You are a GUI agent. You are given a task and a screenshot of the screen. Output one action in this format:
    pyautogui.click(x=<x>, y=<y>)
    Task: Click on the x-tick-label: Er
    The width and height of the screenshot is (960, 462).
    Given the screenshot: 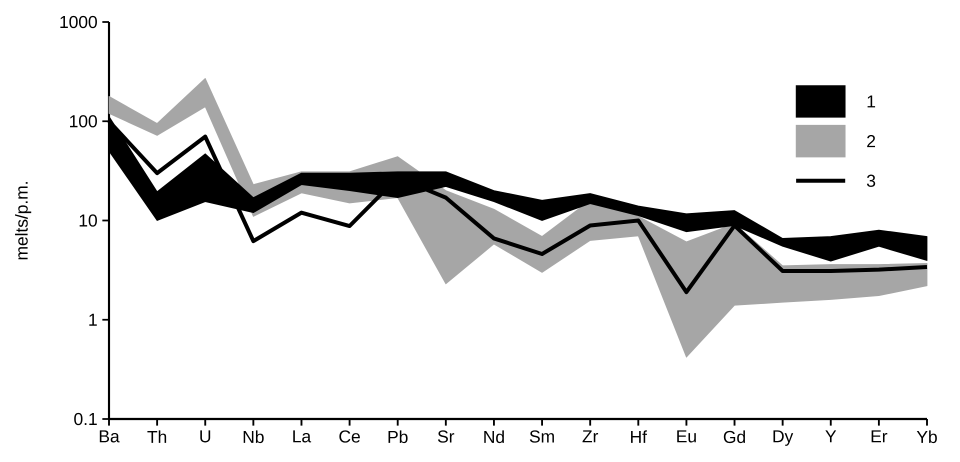 What is the action you would take?
    pyautogui.click(x=880, y=436)
    